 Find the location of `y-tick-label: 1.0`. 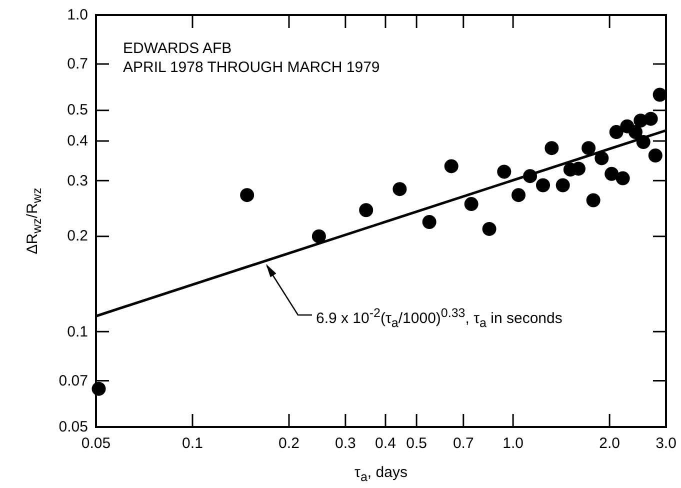

y-tick-label: 1.0 is located at coordinates (77, 15).